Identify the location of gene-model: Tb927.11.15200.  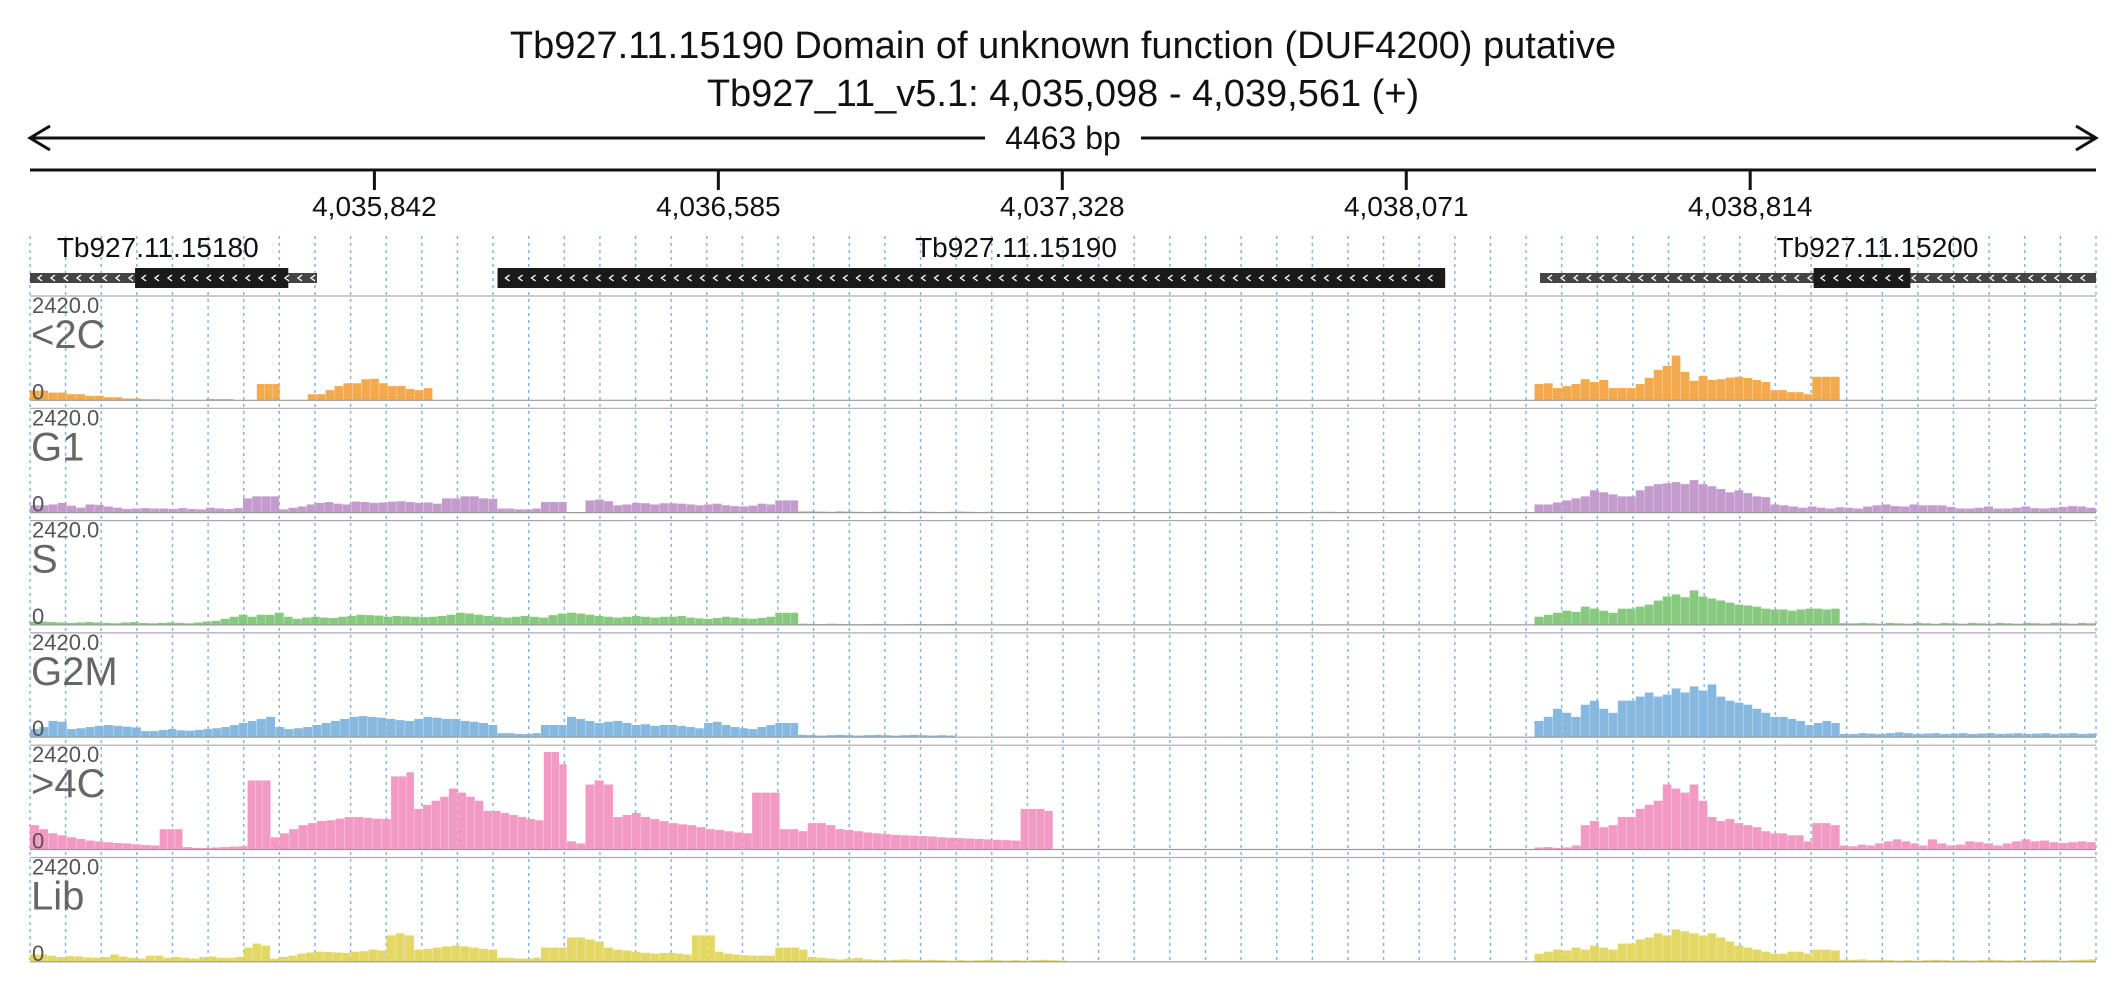
(1818, 260).